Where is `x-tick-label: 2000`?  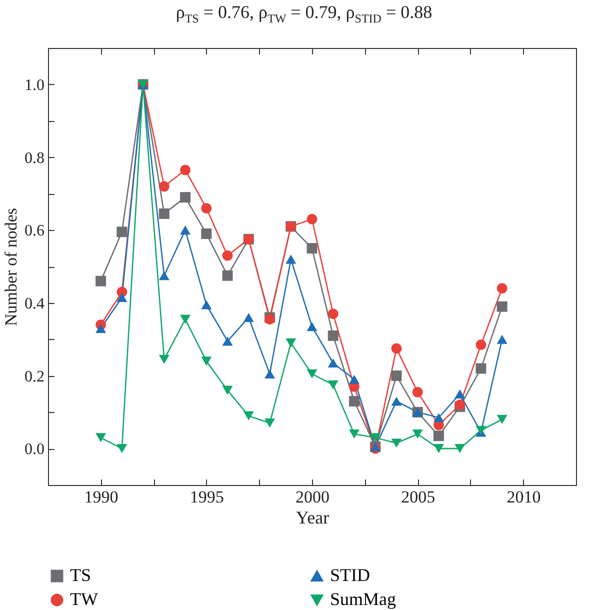 x-tick-label: 2000 is located at coordinates (313, 497).